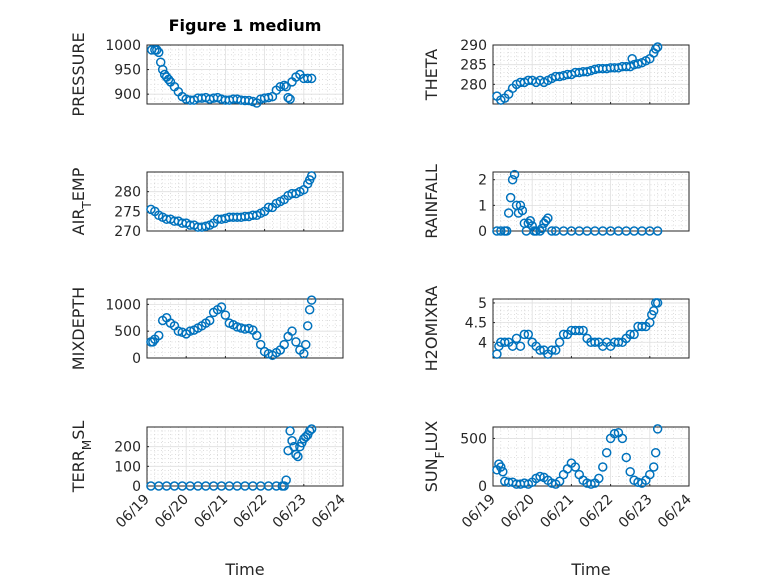 This screenshot has height=583, width=778. What do you see at coordinates (482, 304) in the screenshot?
I see `y-tick-label: 5` at bounding box center [482, 304].